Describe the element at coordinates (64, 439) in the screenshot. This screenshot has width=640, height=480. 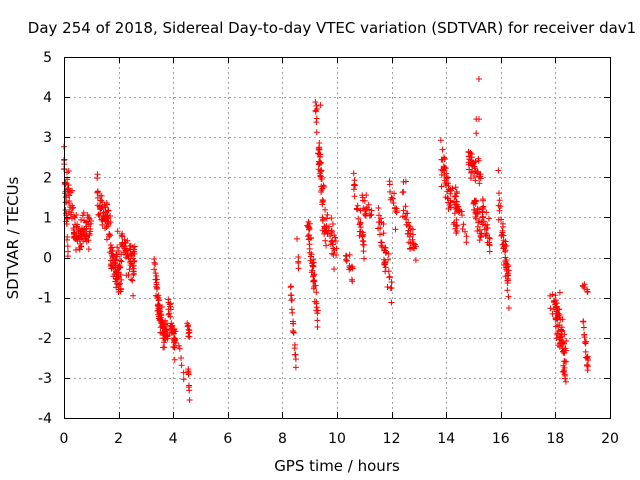
I see `x-tick-label: 0` at that location.